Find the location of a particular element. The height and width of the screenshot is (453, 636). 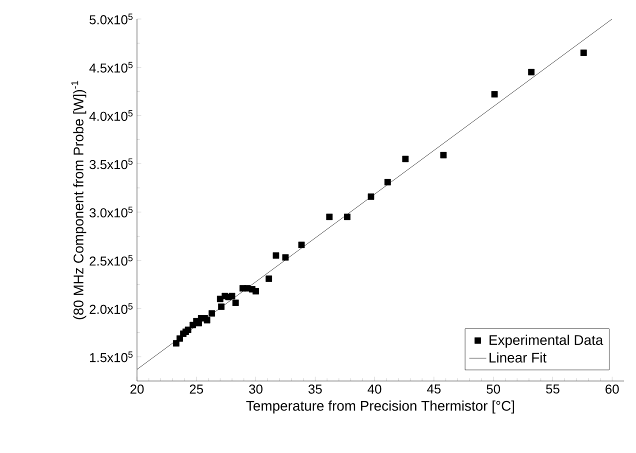

x-tick-label: 40 is located at coordinates (375, 389).